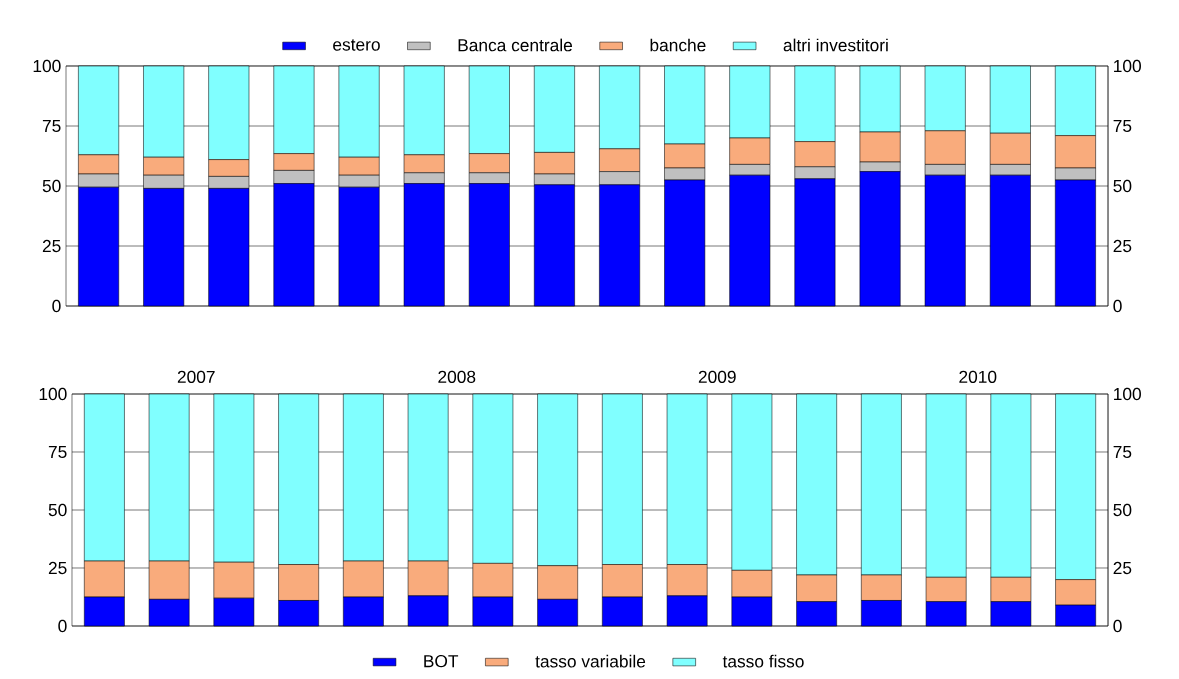 The height and width of the screenshot is (679, 1179). I want to click on text: 2008, so click(457, 376).